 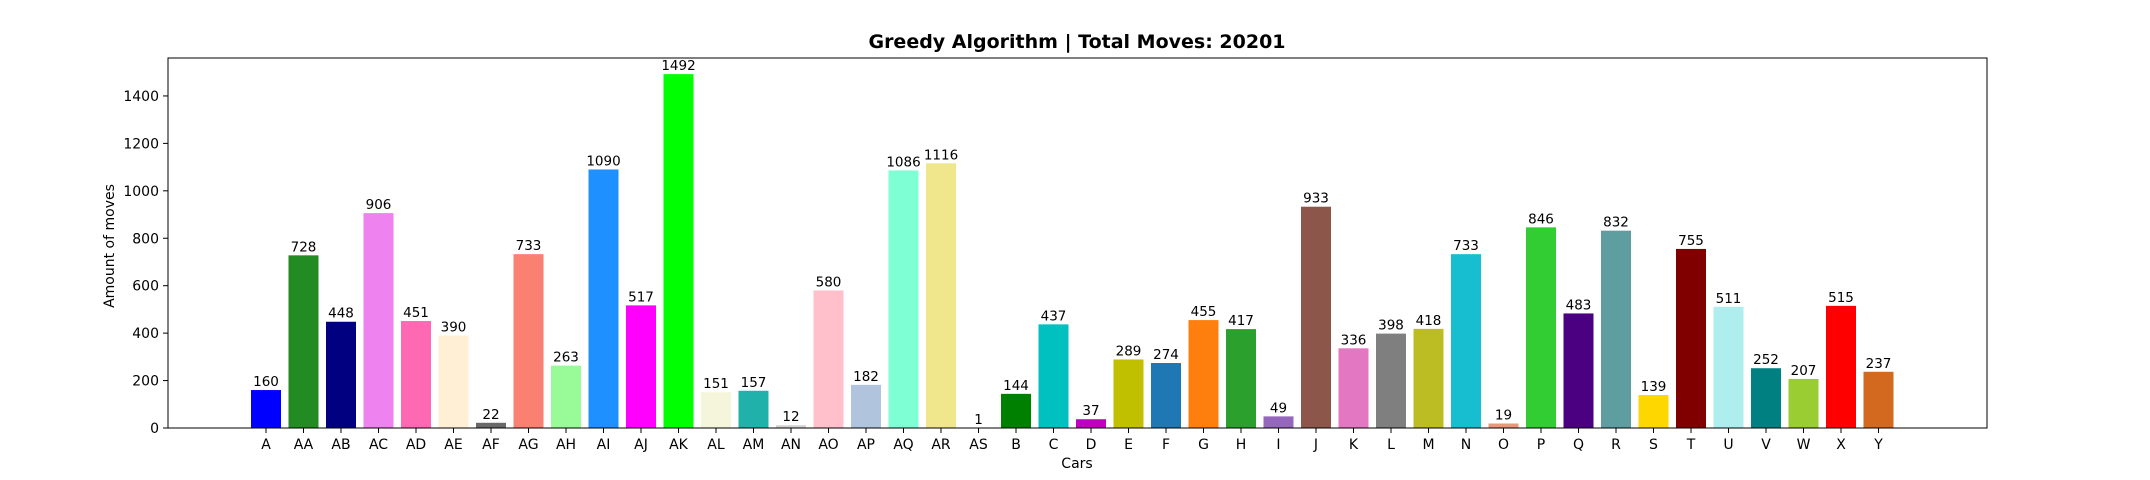 What do you see at coordinates (1841, 366) in the screenshot?
I see `bar-x` at bounding box center [1841, 366].